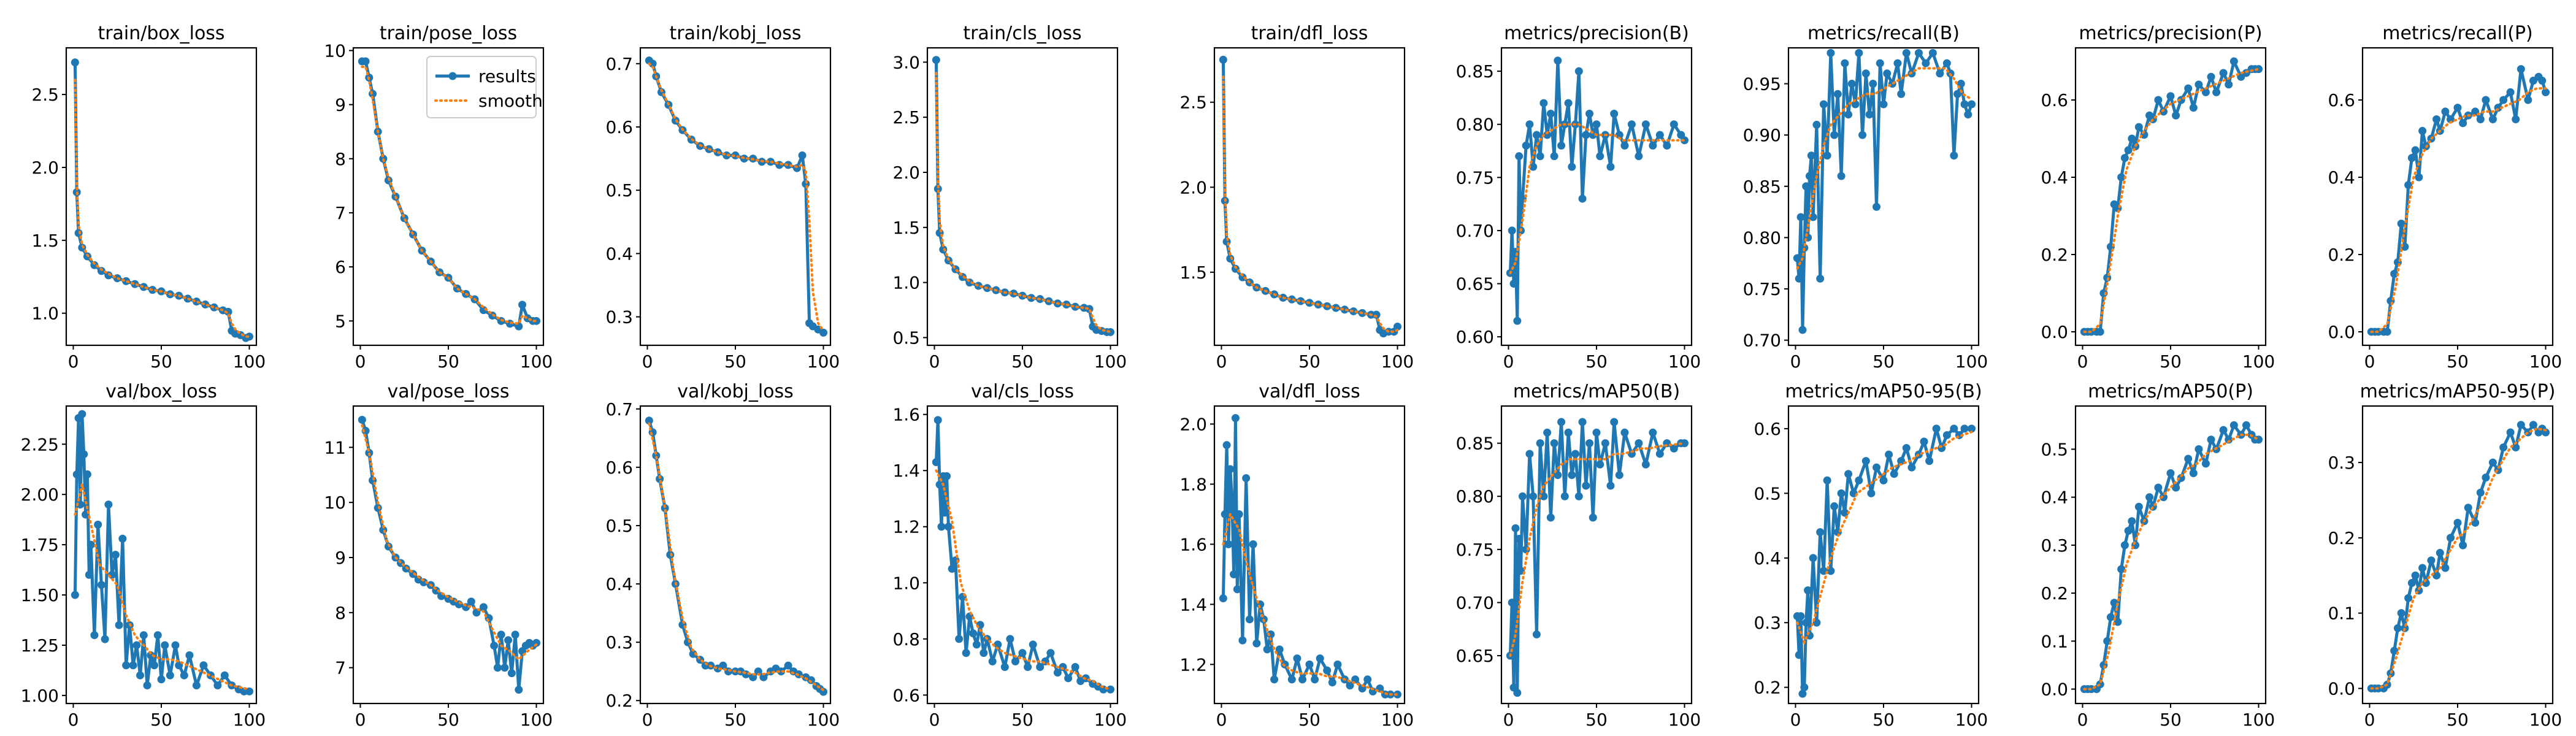 The height and width of the screenshot is (736, 2576). What do you see at coordinates (1193, 273) in the screenshot?
I see `y-tick-label: 1.5` at bounding box center [1193, 273].